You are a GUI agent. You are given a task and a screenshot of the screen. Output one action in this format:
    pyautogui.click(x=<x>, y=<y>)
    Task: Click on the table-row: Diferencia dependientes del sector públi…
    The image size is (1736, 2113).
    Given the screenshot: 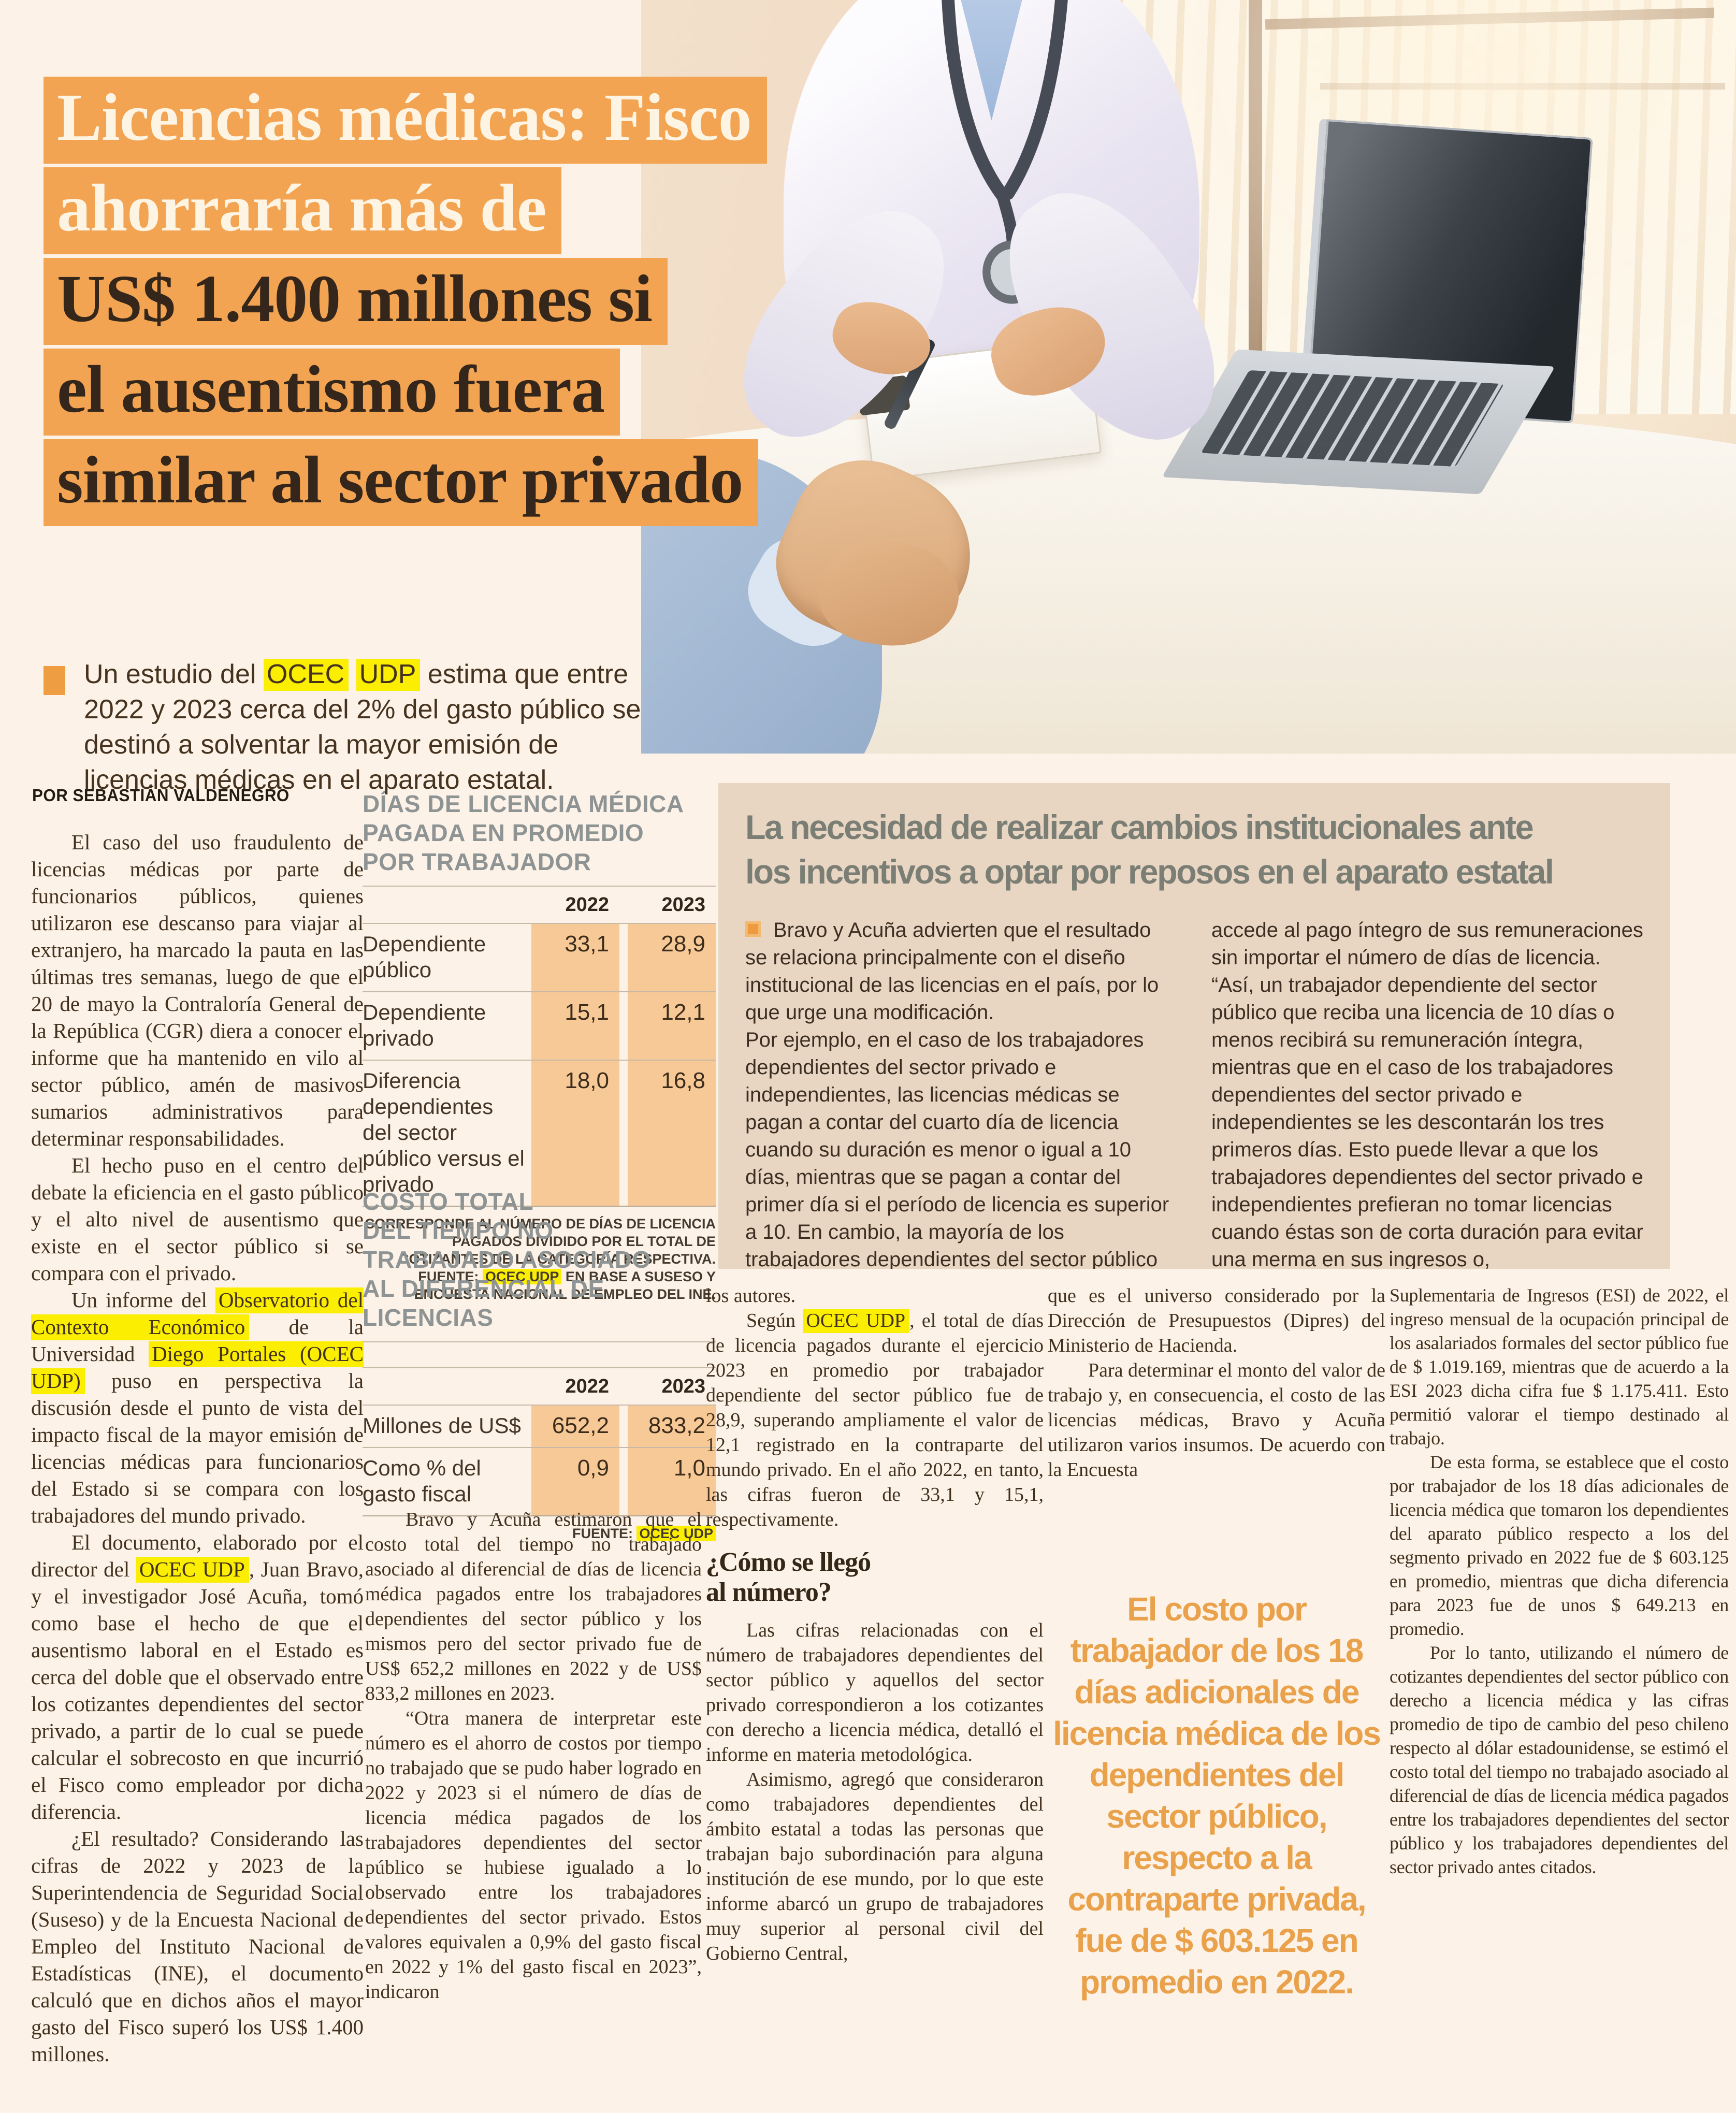 What is the action you would take?
    pyautogui.click(x=539, y=1133)
    